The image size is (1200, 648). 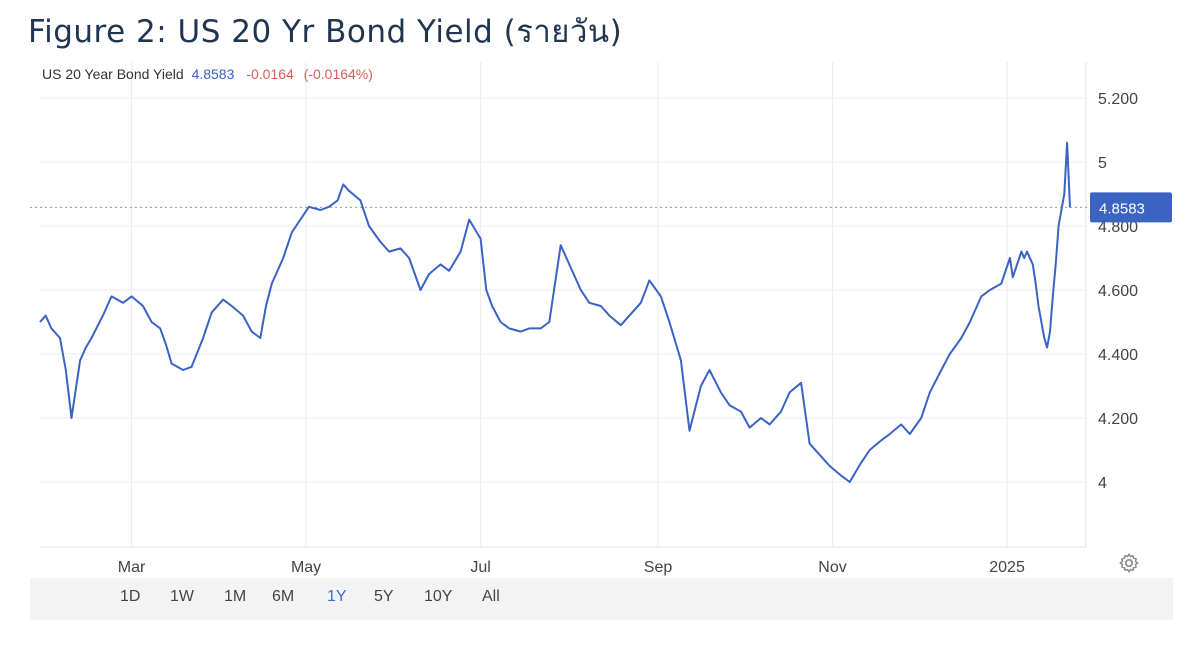 I want to click on range-button-1y: 1Y, so click(x=337, y=596).